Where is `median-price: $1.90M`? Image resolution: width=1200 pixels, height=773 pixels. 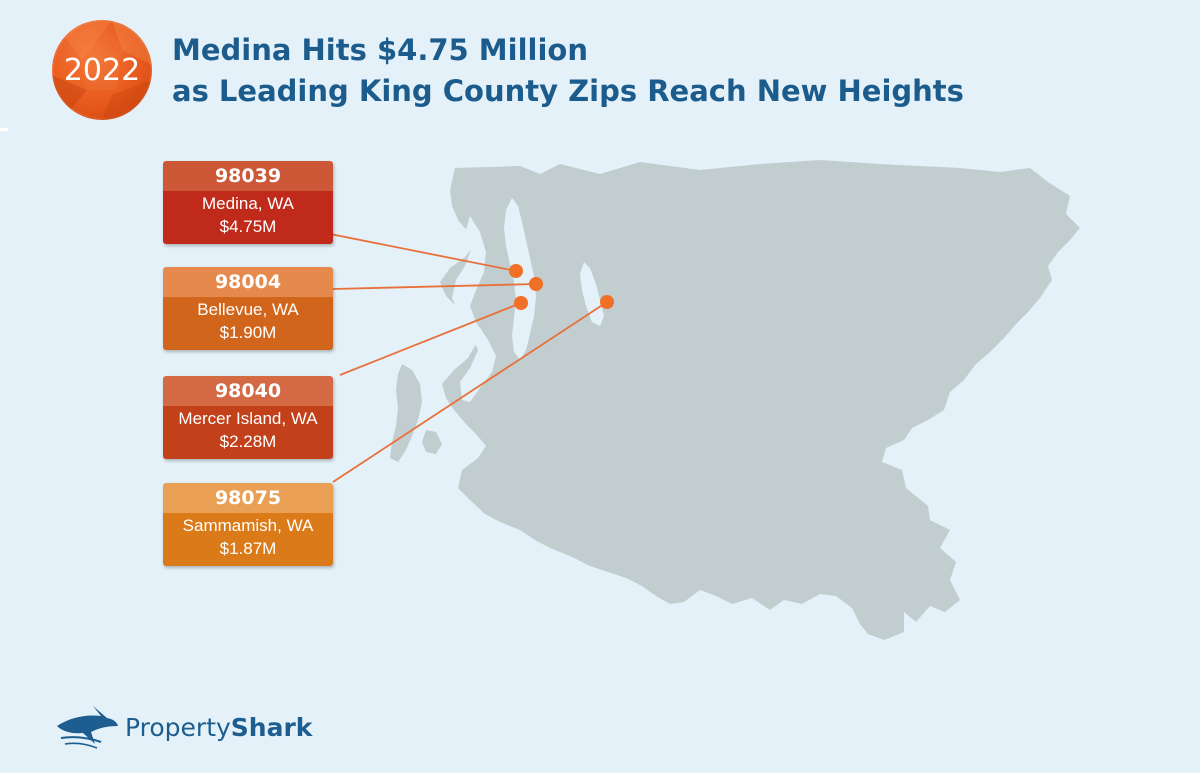 median-price: $1.90M is located at coordinates (248, 332).